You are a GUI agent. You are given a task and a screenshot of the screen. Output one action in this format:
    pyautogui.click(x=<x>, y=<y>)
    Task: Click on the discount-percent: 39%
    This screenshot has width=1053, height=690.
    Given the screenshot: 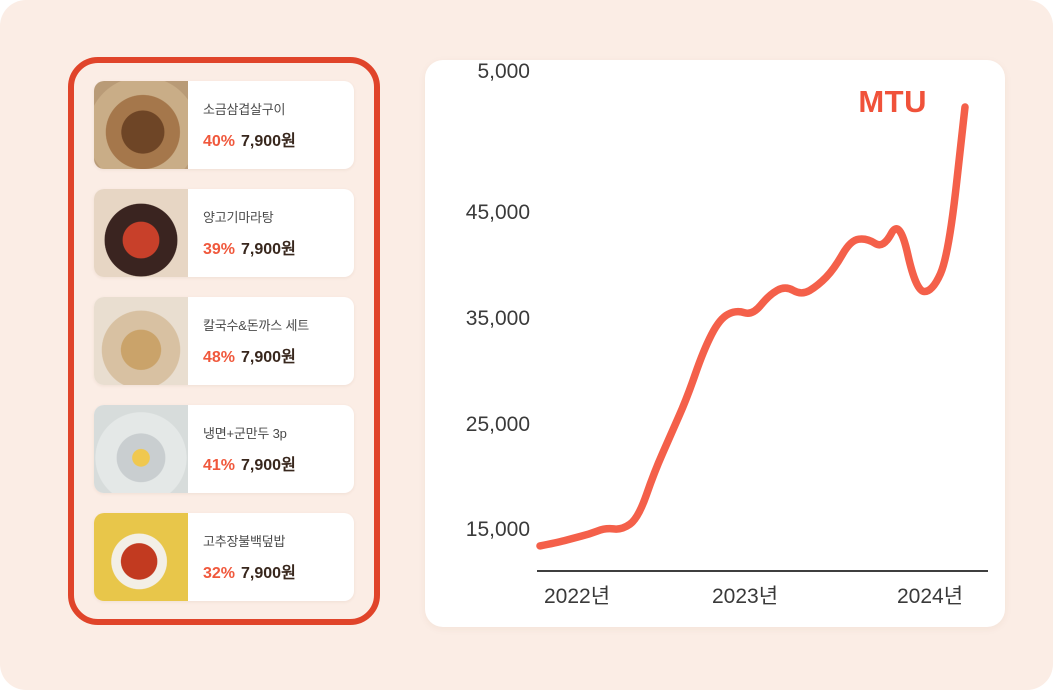 What is the action you would take?
    pyautogui.click(x=219, y=249)
    